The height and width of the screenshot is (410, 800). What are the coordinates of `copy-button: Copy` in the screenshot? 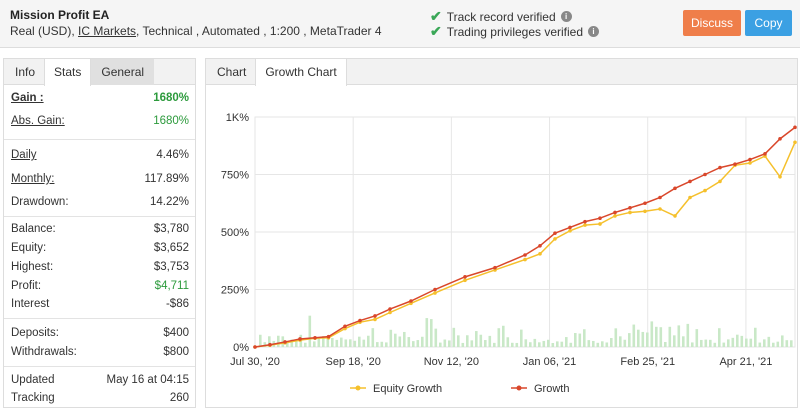 It's located at (768, 23).